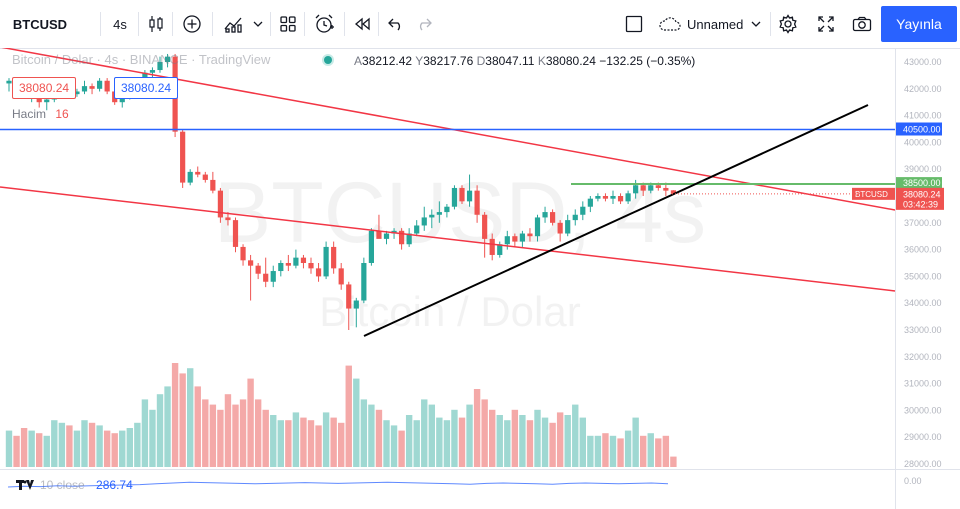 This screenshot has height=509, width=960. Describe the element at coordinates (396, 24) in the screenshot. I see `undo-button` at that location.